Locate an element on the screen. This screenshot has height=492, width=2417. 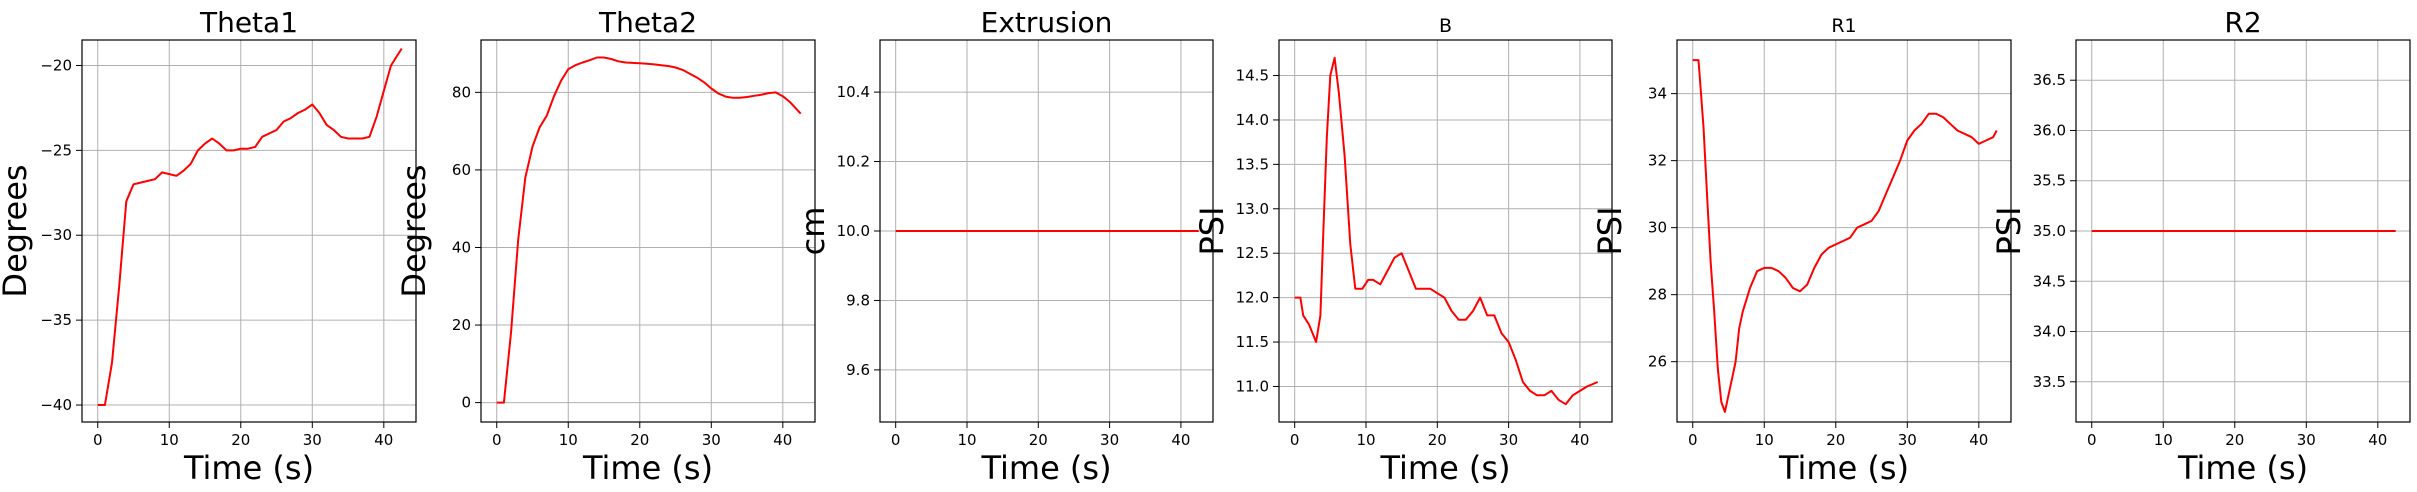
y-tick-label: 36.5 is located at coordinates (2049, 80).